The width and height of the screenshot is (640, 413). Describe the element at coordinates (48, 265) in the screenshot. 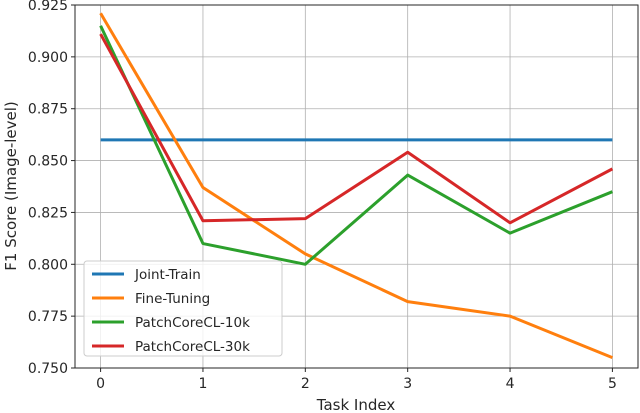

I see `y-tick-label: 0.800` at that location.